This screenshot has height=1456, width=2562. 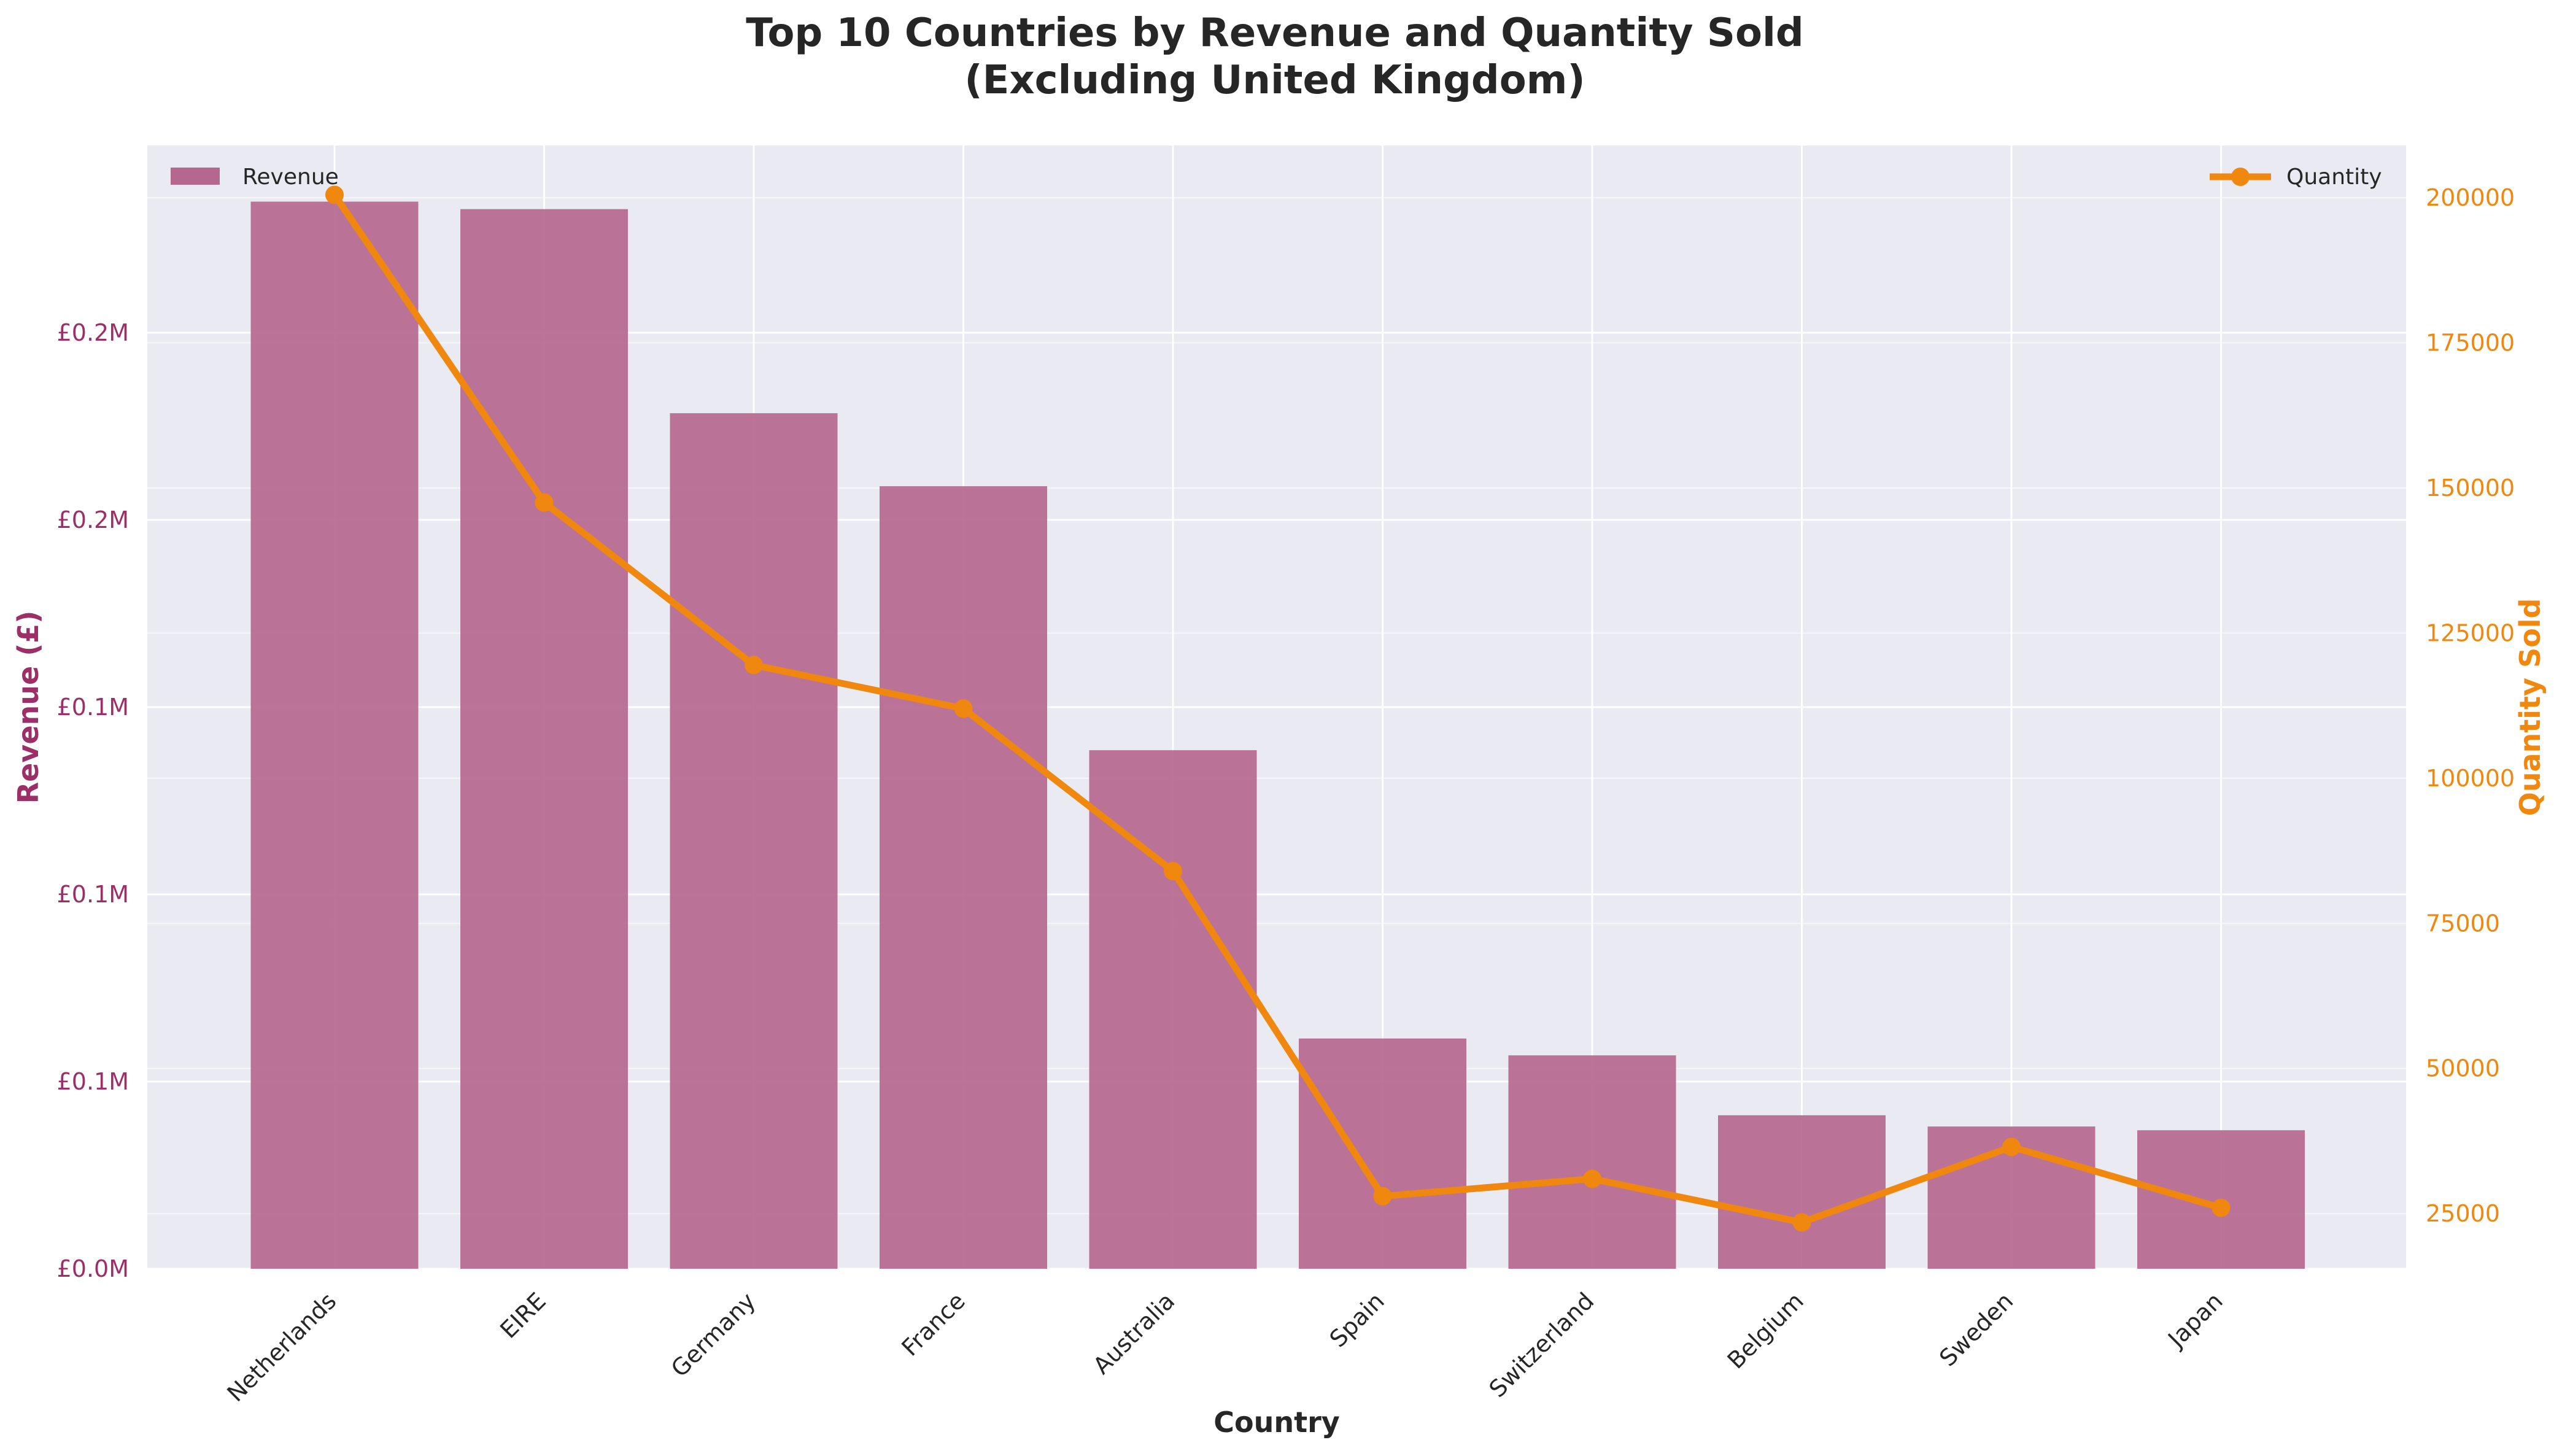 I want to click on x-axis-label: Country, so click(x=1276, y=1423).